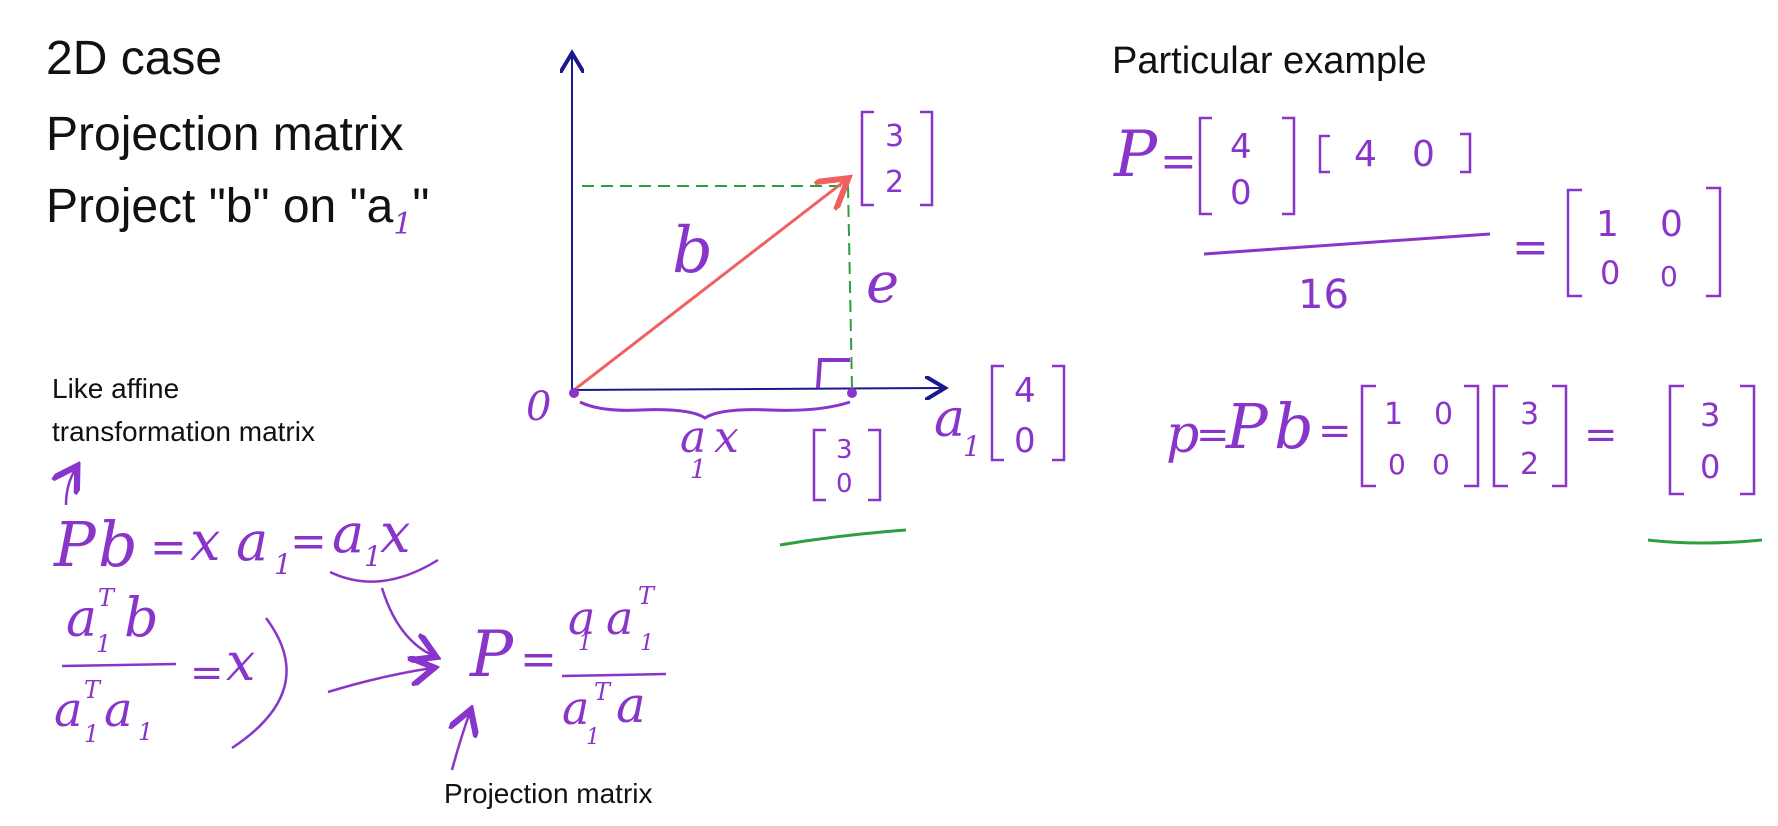 This screenshot has height=826, width=1778. Describe the element at coordinates (225, 134) in the screenshot. I see `title-line-2: Projection matrix` at that location.